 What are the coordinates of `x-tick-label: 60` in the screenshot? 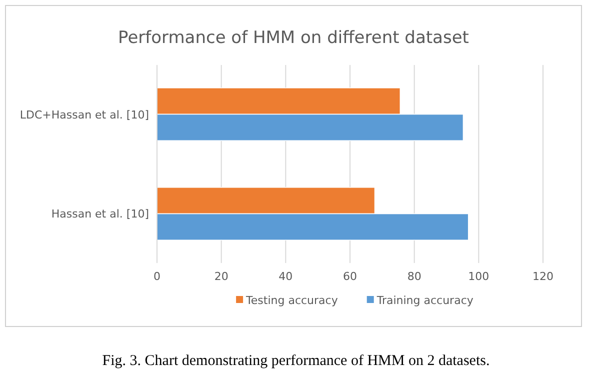 It's located at (350, 276).